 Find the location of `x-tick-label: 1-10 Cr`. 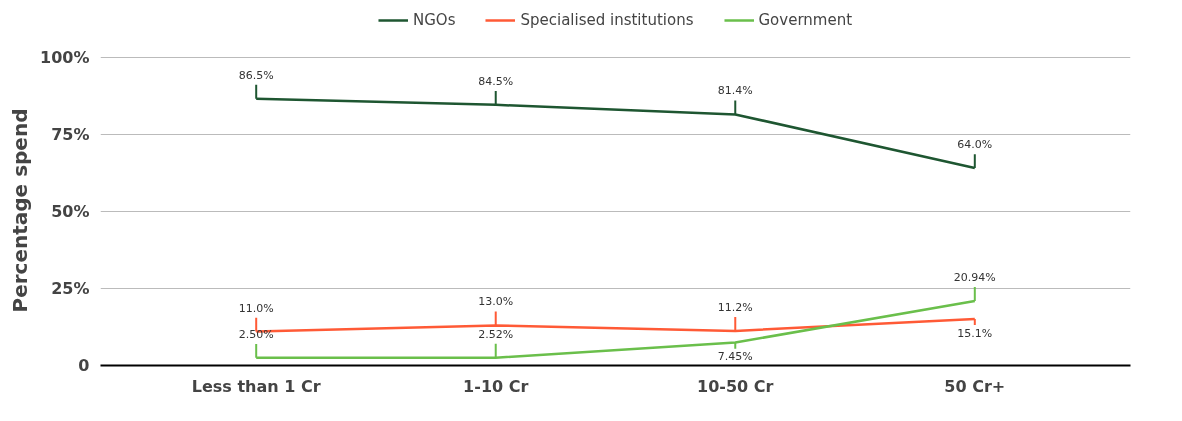

x-tick-label: 1-10 Cr is located at coordinates (496, 386).